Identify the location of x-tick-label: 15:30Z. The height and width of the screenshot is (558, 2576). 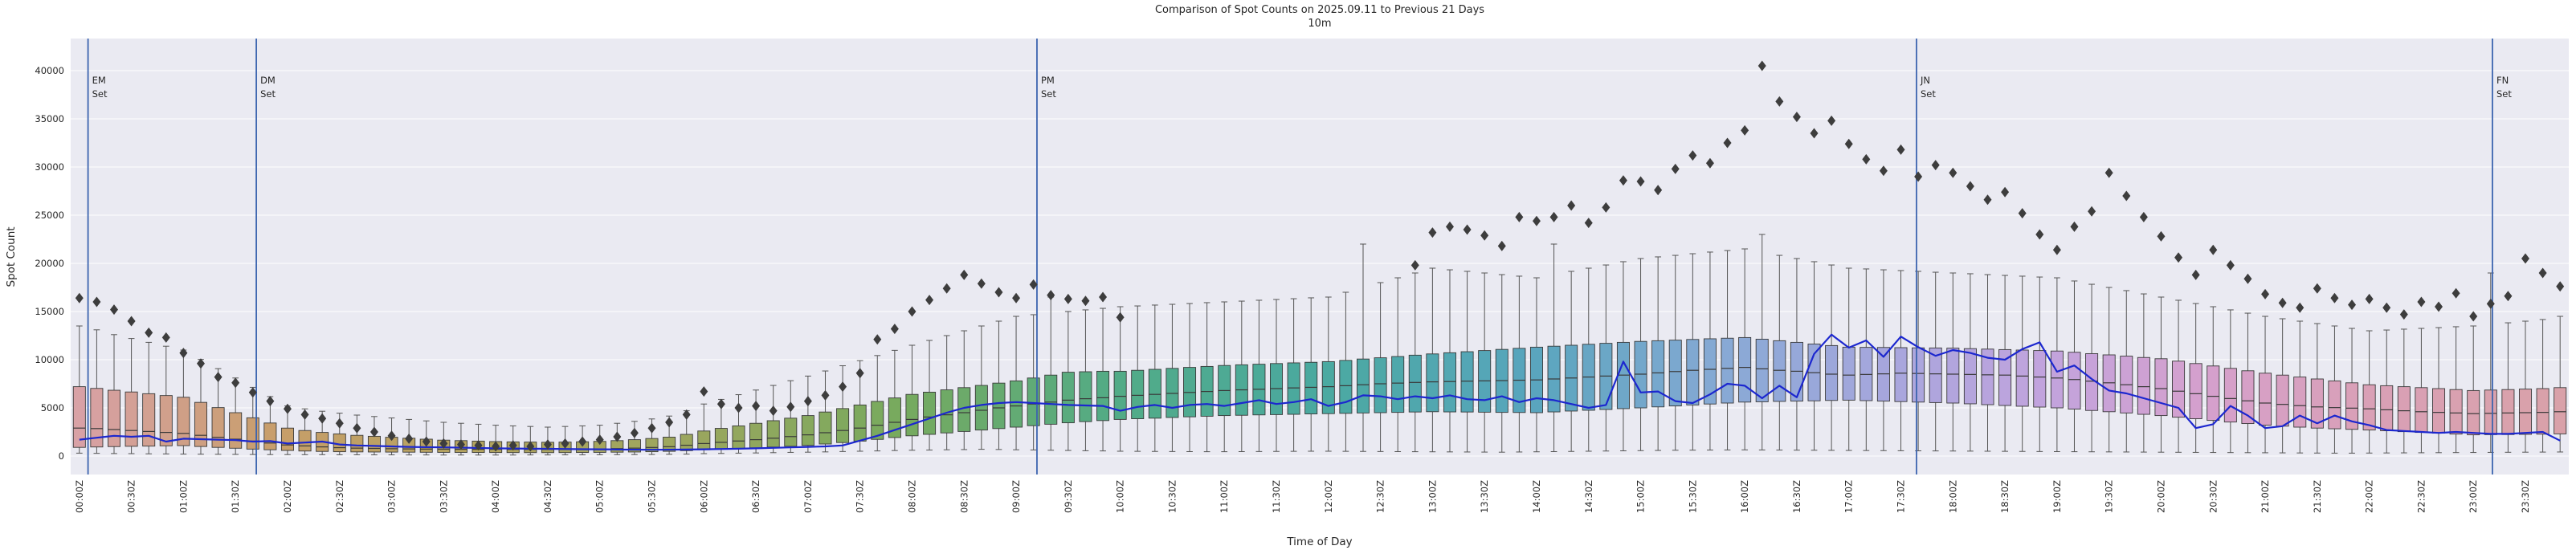
(1692, 496).